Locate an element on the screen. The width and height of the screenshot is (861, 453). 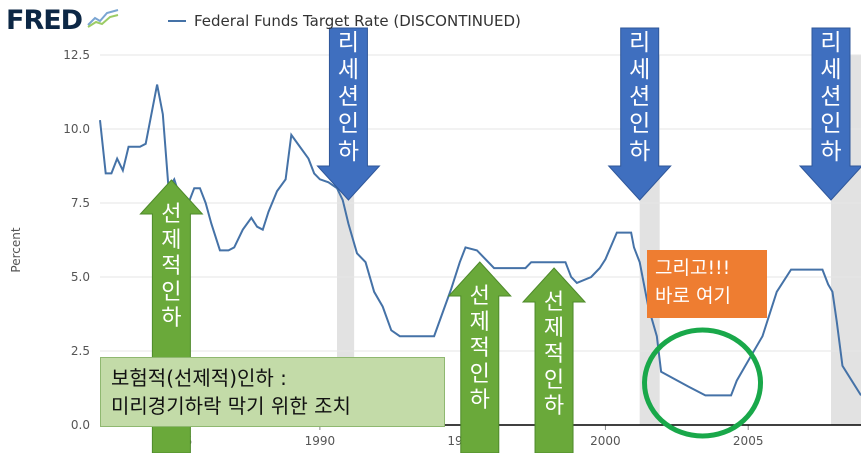
fred-header: FRED is located at coordinates (63, 20).